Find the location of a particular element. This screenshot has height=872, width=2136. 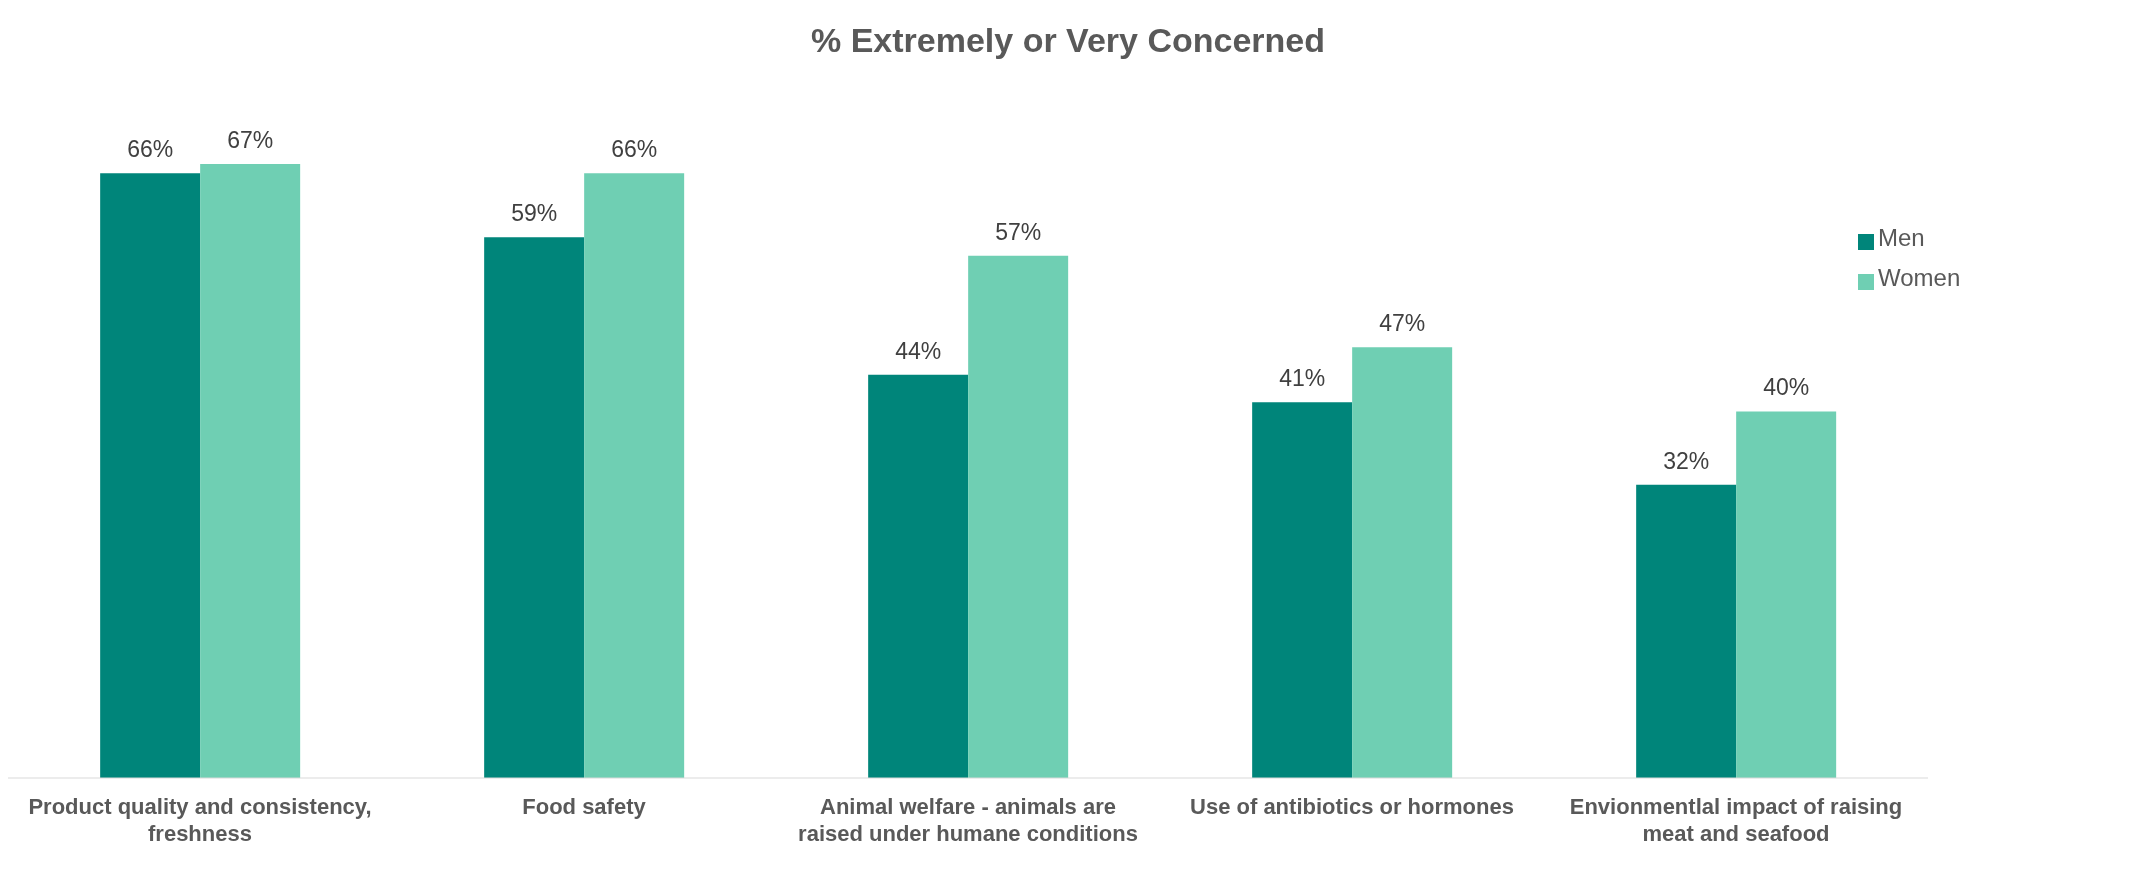

legend-label: Men is located at coordinates (1901, 237).